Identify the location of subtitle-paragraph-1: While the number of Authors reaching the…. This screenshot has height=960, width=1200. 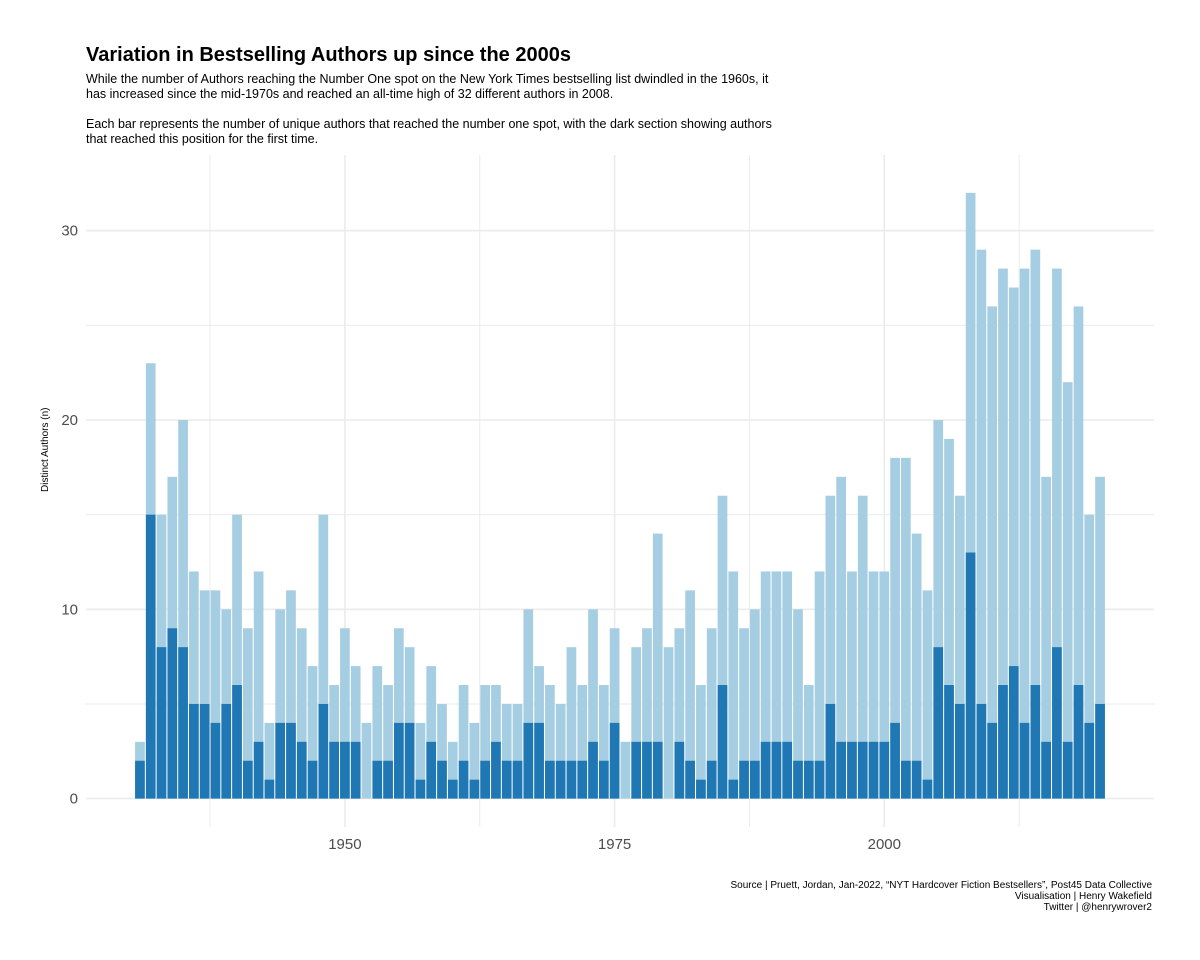
(427, 86).